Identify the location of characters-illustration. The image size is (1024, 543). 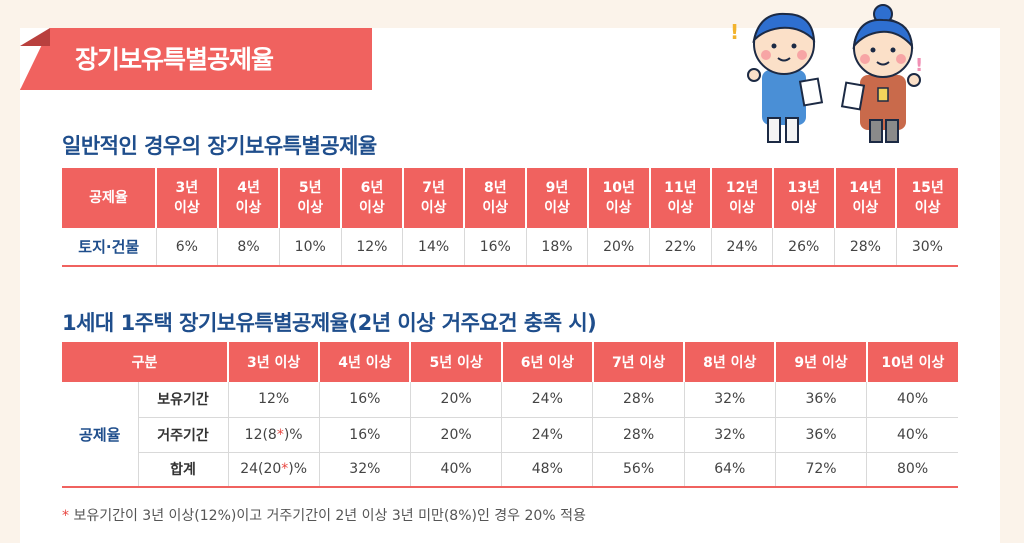
(834, 73).